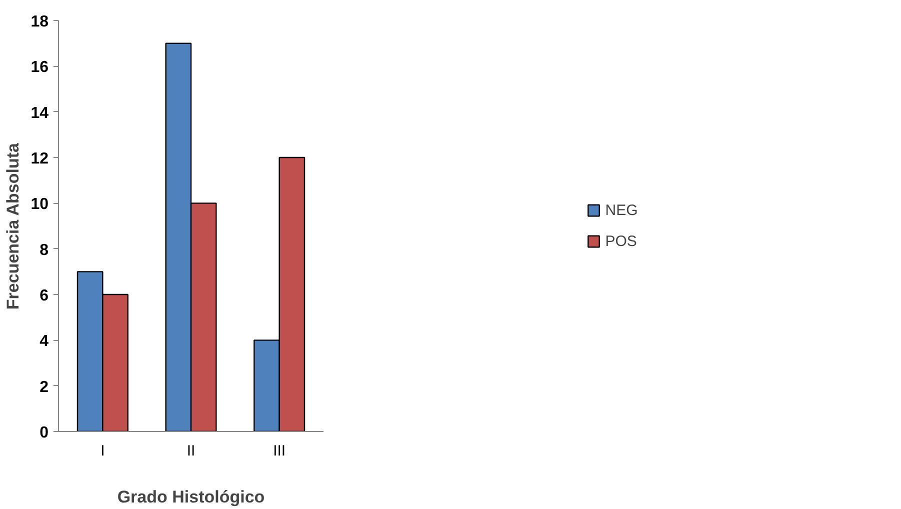 This screenshot has width=901, height=509. I want to click on legend-label: POS, so click(621, 241).